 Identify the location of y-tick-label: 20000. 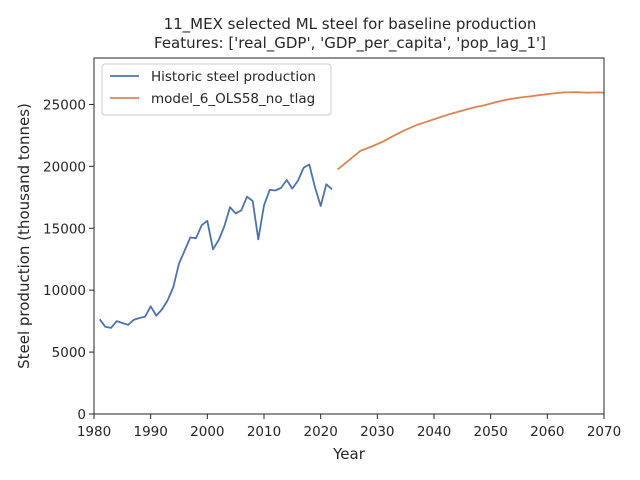
(64, 167).